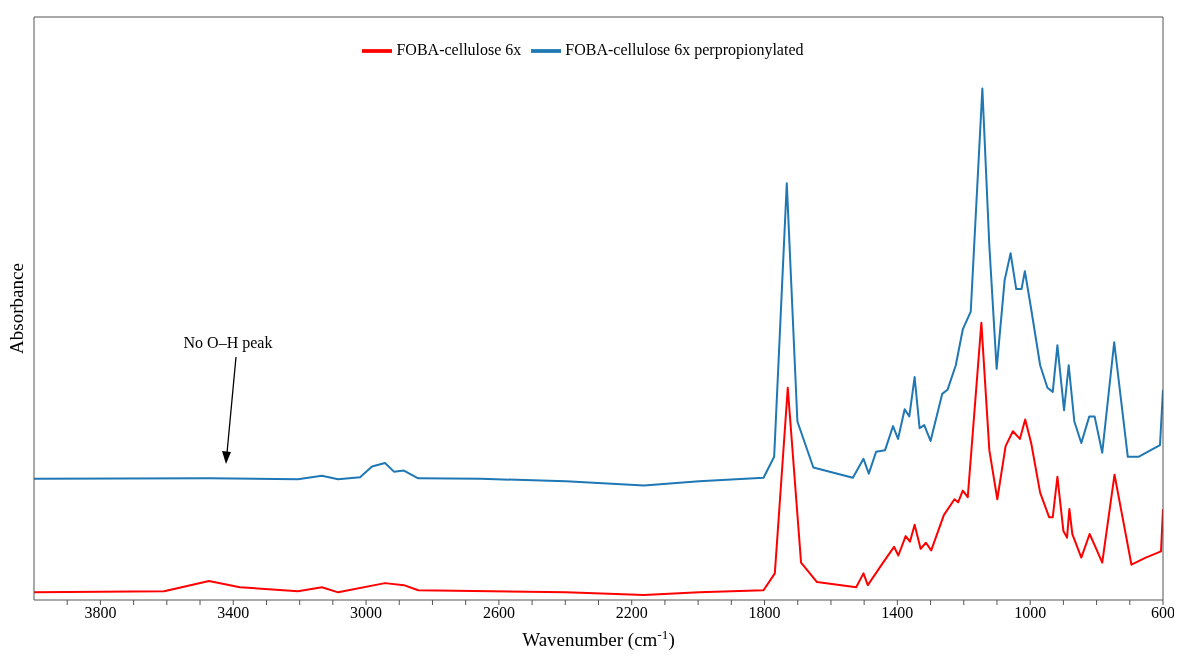 Image resolution: width=1182 pixels, height=663 pixels. What do you see at coordinates (897, 613) in the screenshot?
I see `x-tick-label: 1400` at bounding box center [897, 613].